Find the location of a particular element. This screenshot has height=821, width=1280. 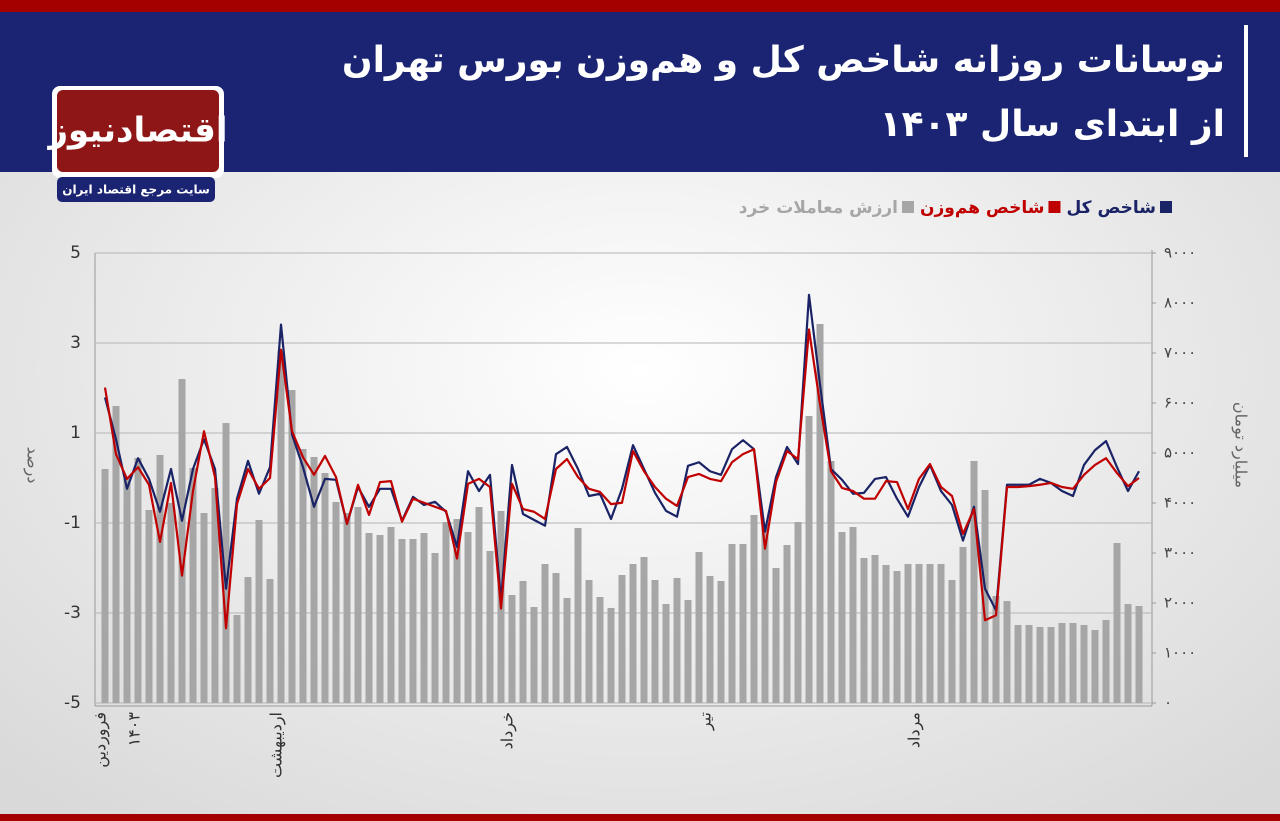

logo-tagline: سایت مرجع اقتصاد ایران is located at coordinates (136, 190).